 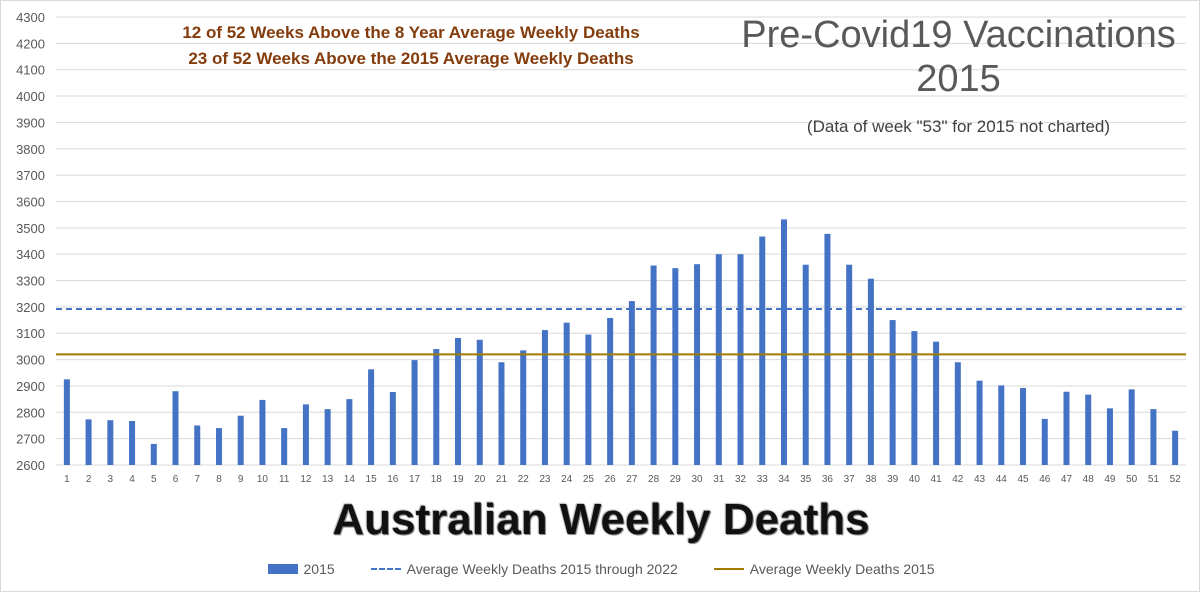 I want to click on y-tick-label: 4000, so click(x=30, y=96).